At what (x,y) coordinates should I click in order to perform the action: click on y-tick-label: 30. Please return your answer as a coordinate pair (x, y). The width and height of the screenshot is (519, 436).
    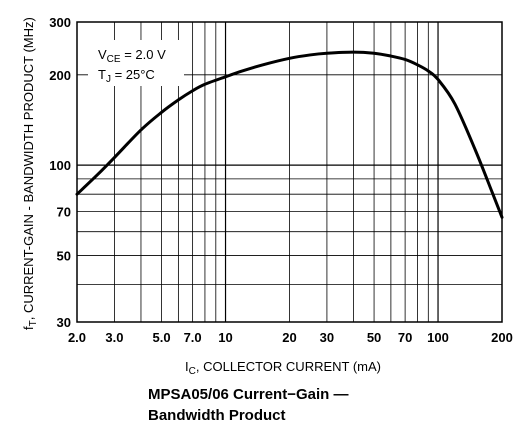
    Looking at the image, I should click on (64, 322).